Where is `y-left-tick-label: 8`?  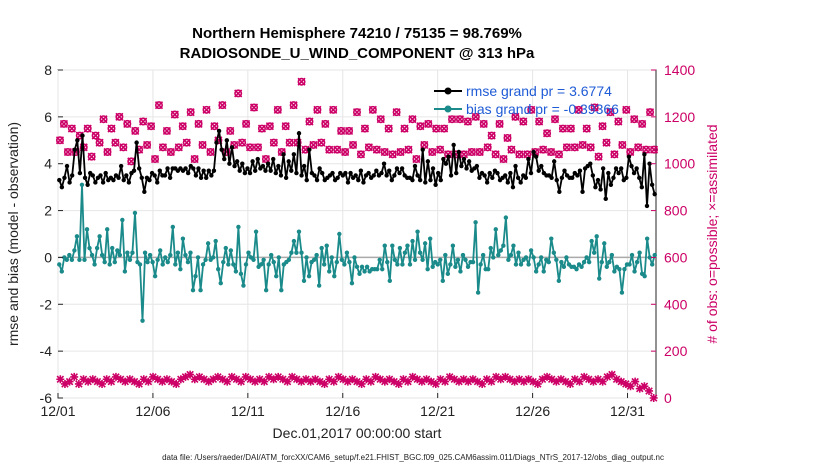 y-left-tick-label: 8 is located at coordinates (48, 70).